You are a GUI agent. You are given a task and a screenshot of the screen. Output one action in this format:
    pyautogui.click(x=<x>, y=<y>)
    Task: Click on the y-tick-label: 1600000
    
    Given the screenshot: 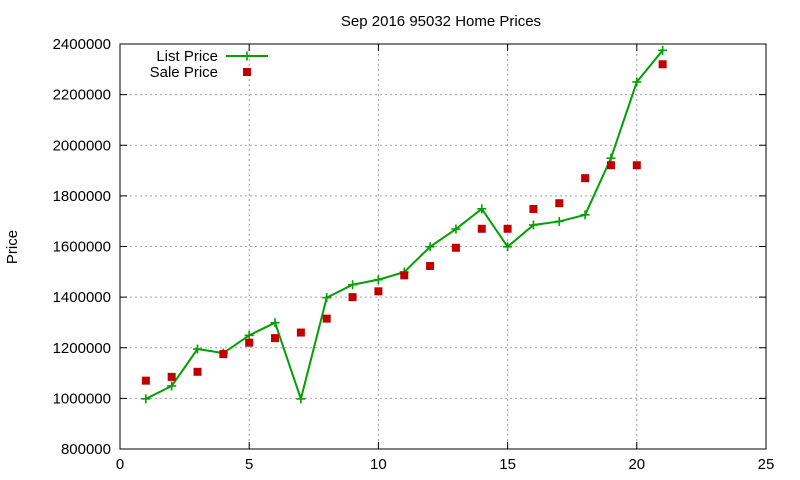 What is the action you would take?
    pyautogui.click(x=82, y=247)
    